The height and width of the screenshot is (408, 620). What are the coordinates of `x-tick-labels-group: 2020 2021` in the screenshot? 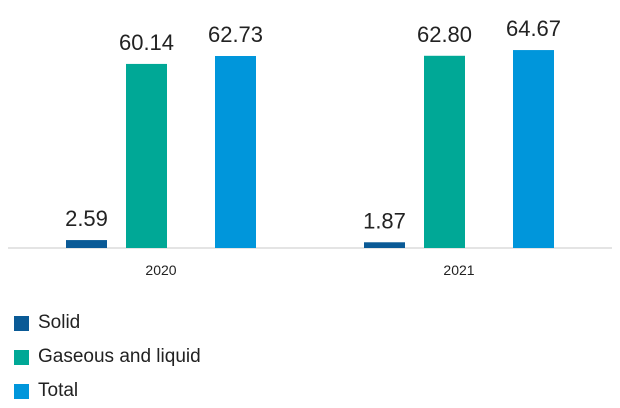 It's located at (309, 270).